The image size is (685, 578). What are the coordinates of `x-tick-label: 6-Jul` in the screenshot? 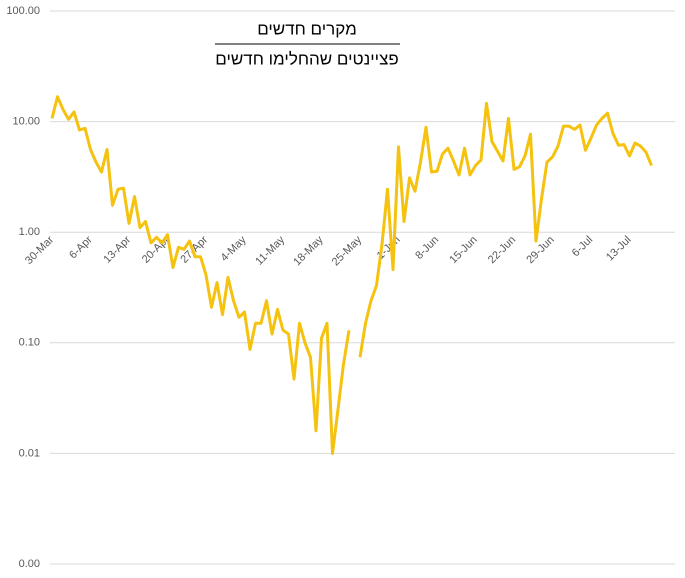 It's located at (582, 246).